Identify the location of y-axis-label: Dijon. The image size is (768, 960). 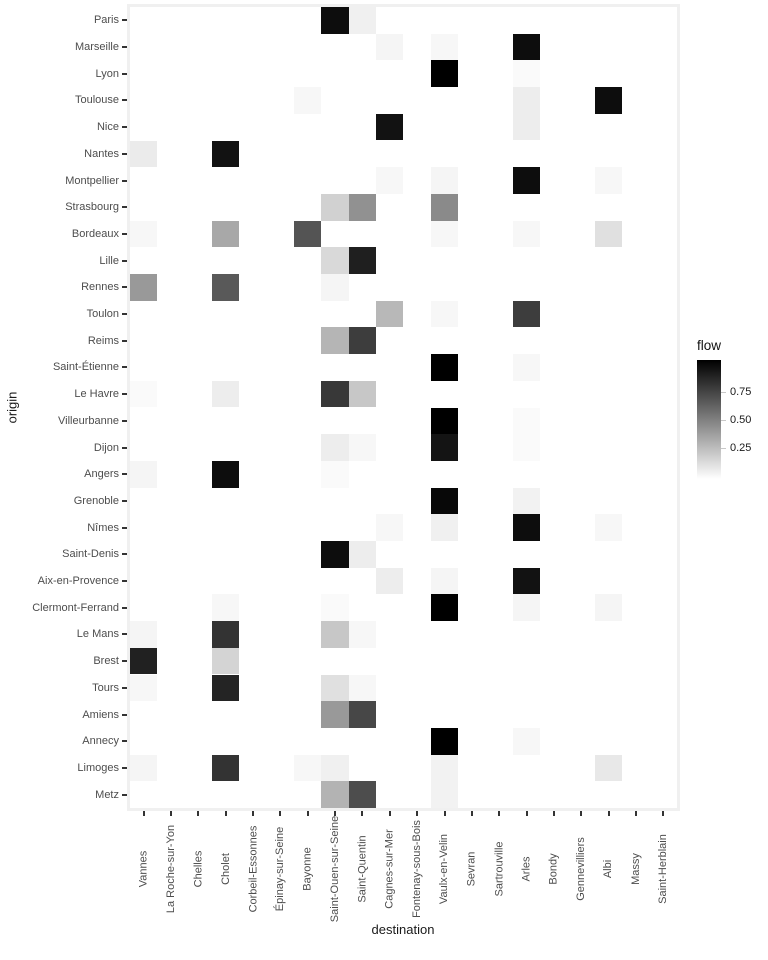
(106, 447).